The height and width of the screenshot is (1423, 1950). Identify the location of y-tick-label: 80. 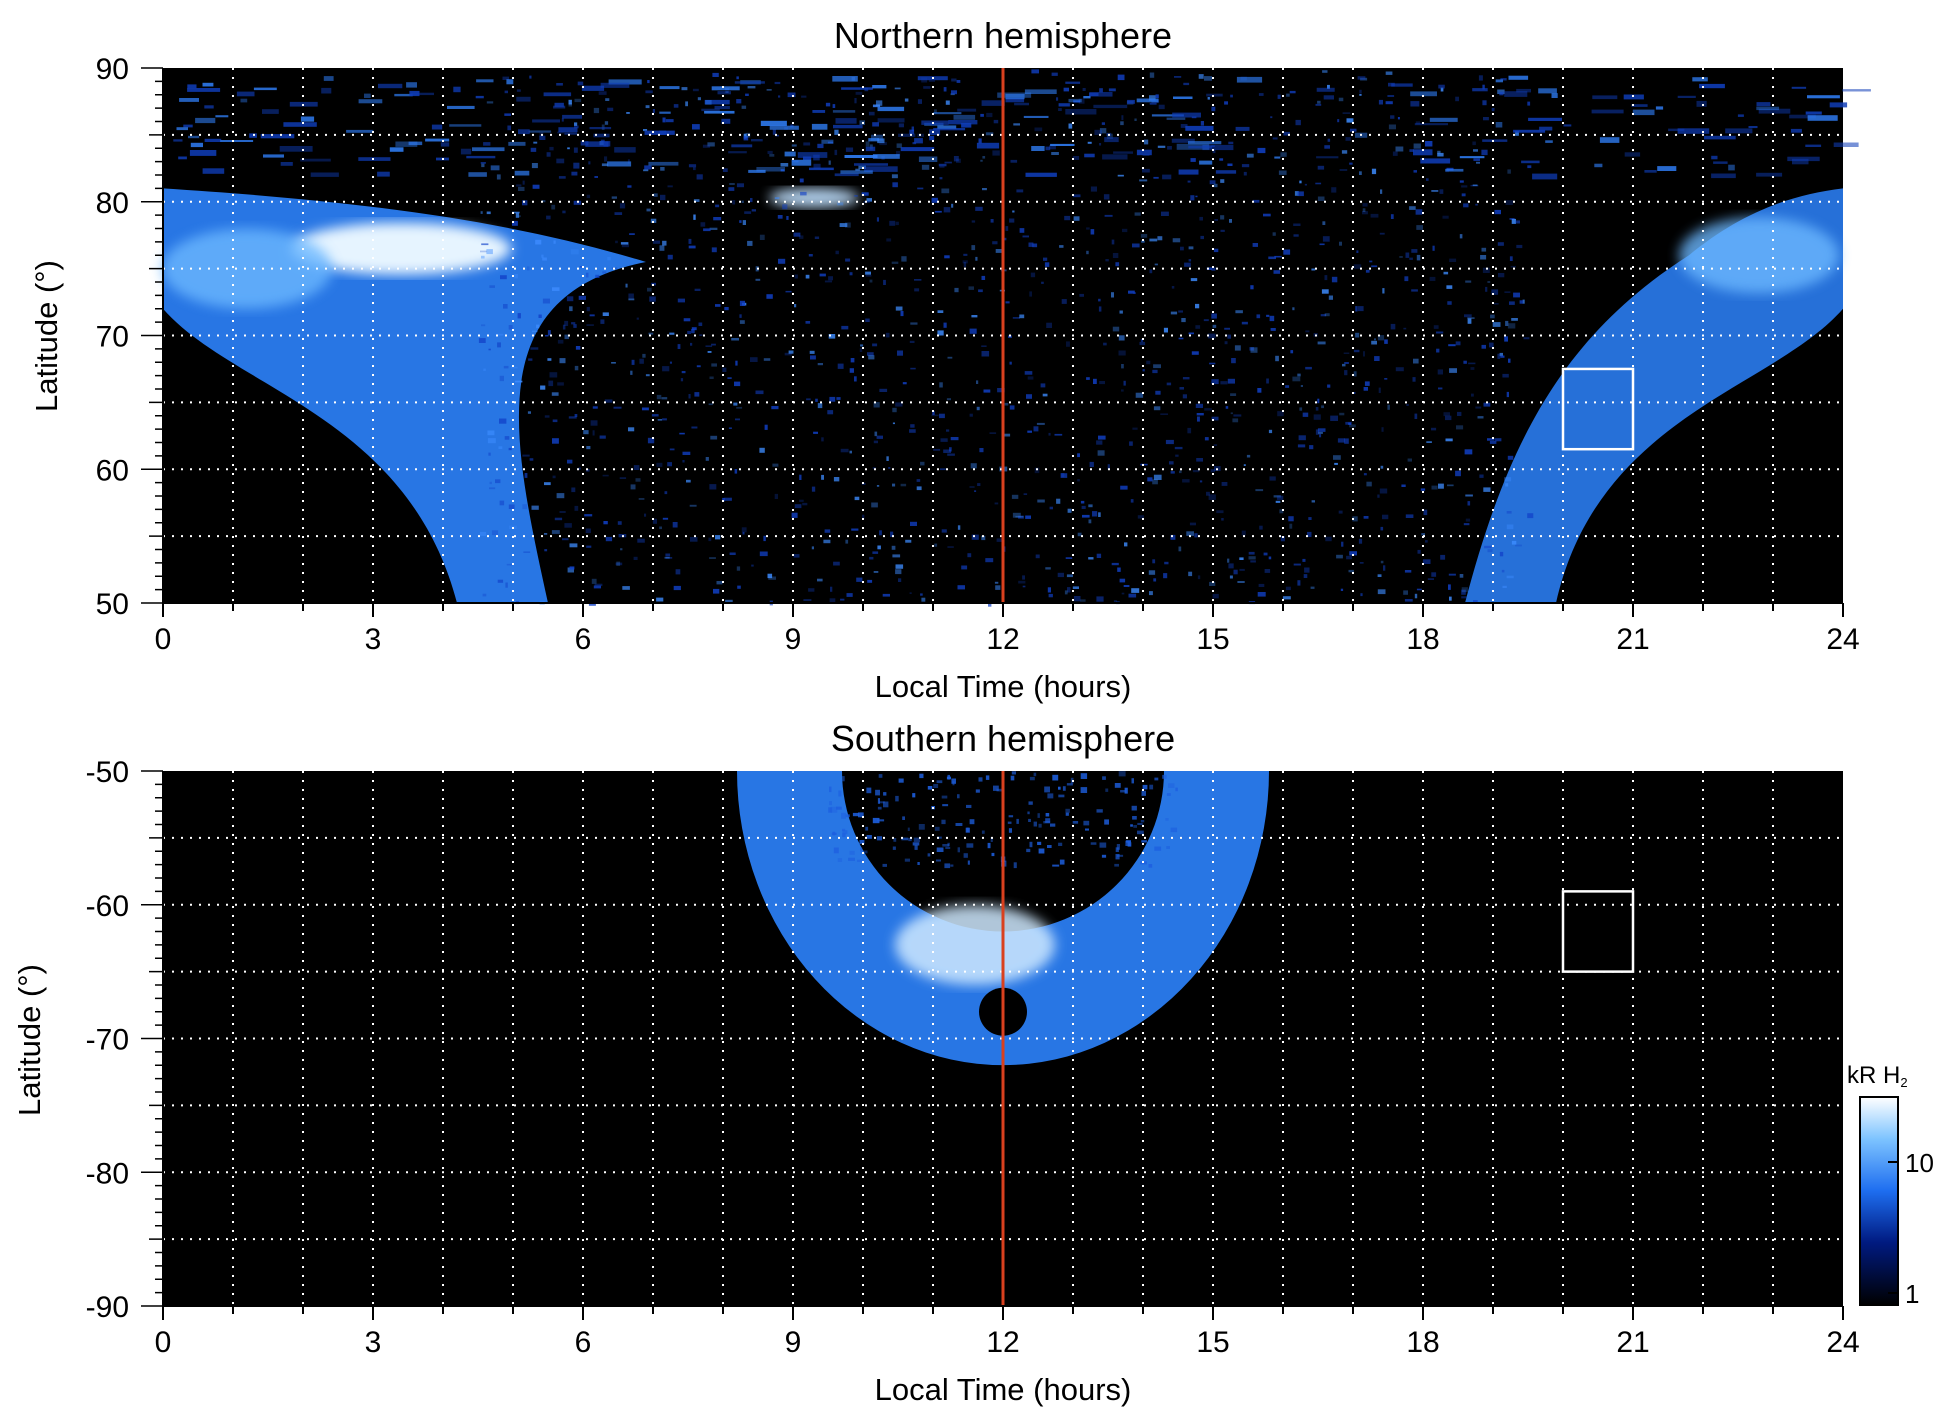
(112, 203).